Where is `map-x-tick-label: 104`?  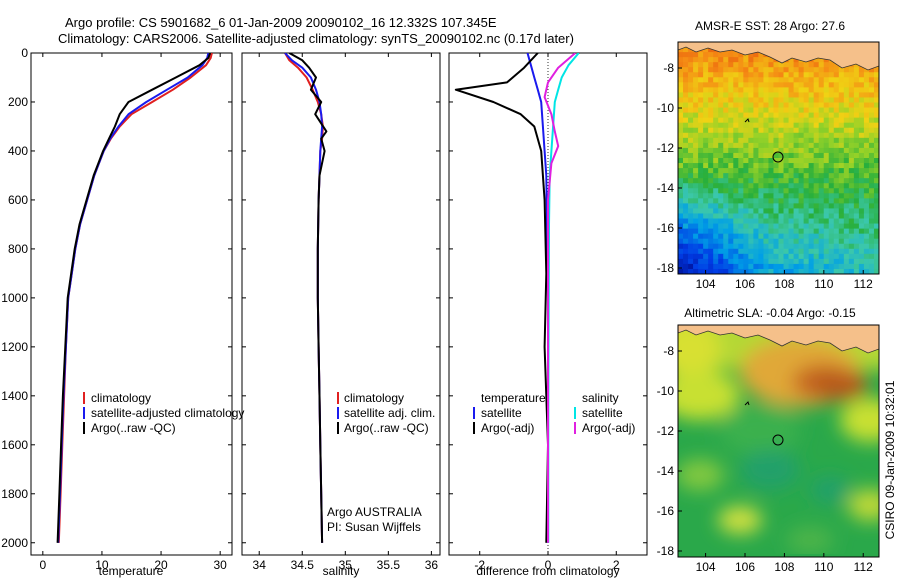
map-x-tick-label: 104 is located at coordinates (706, 284).